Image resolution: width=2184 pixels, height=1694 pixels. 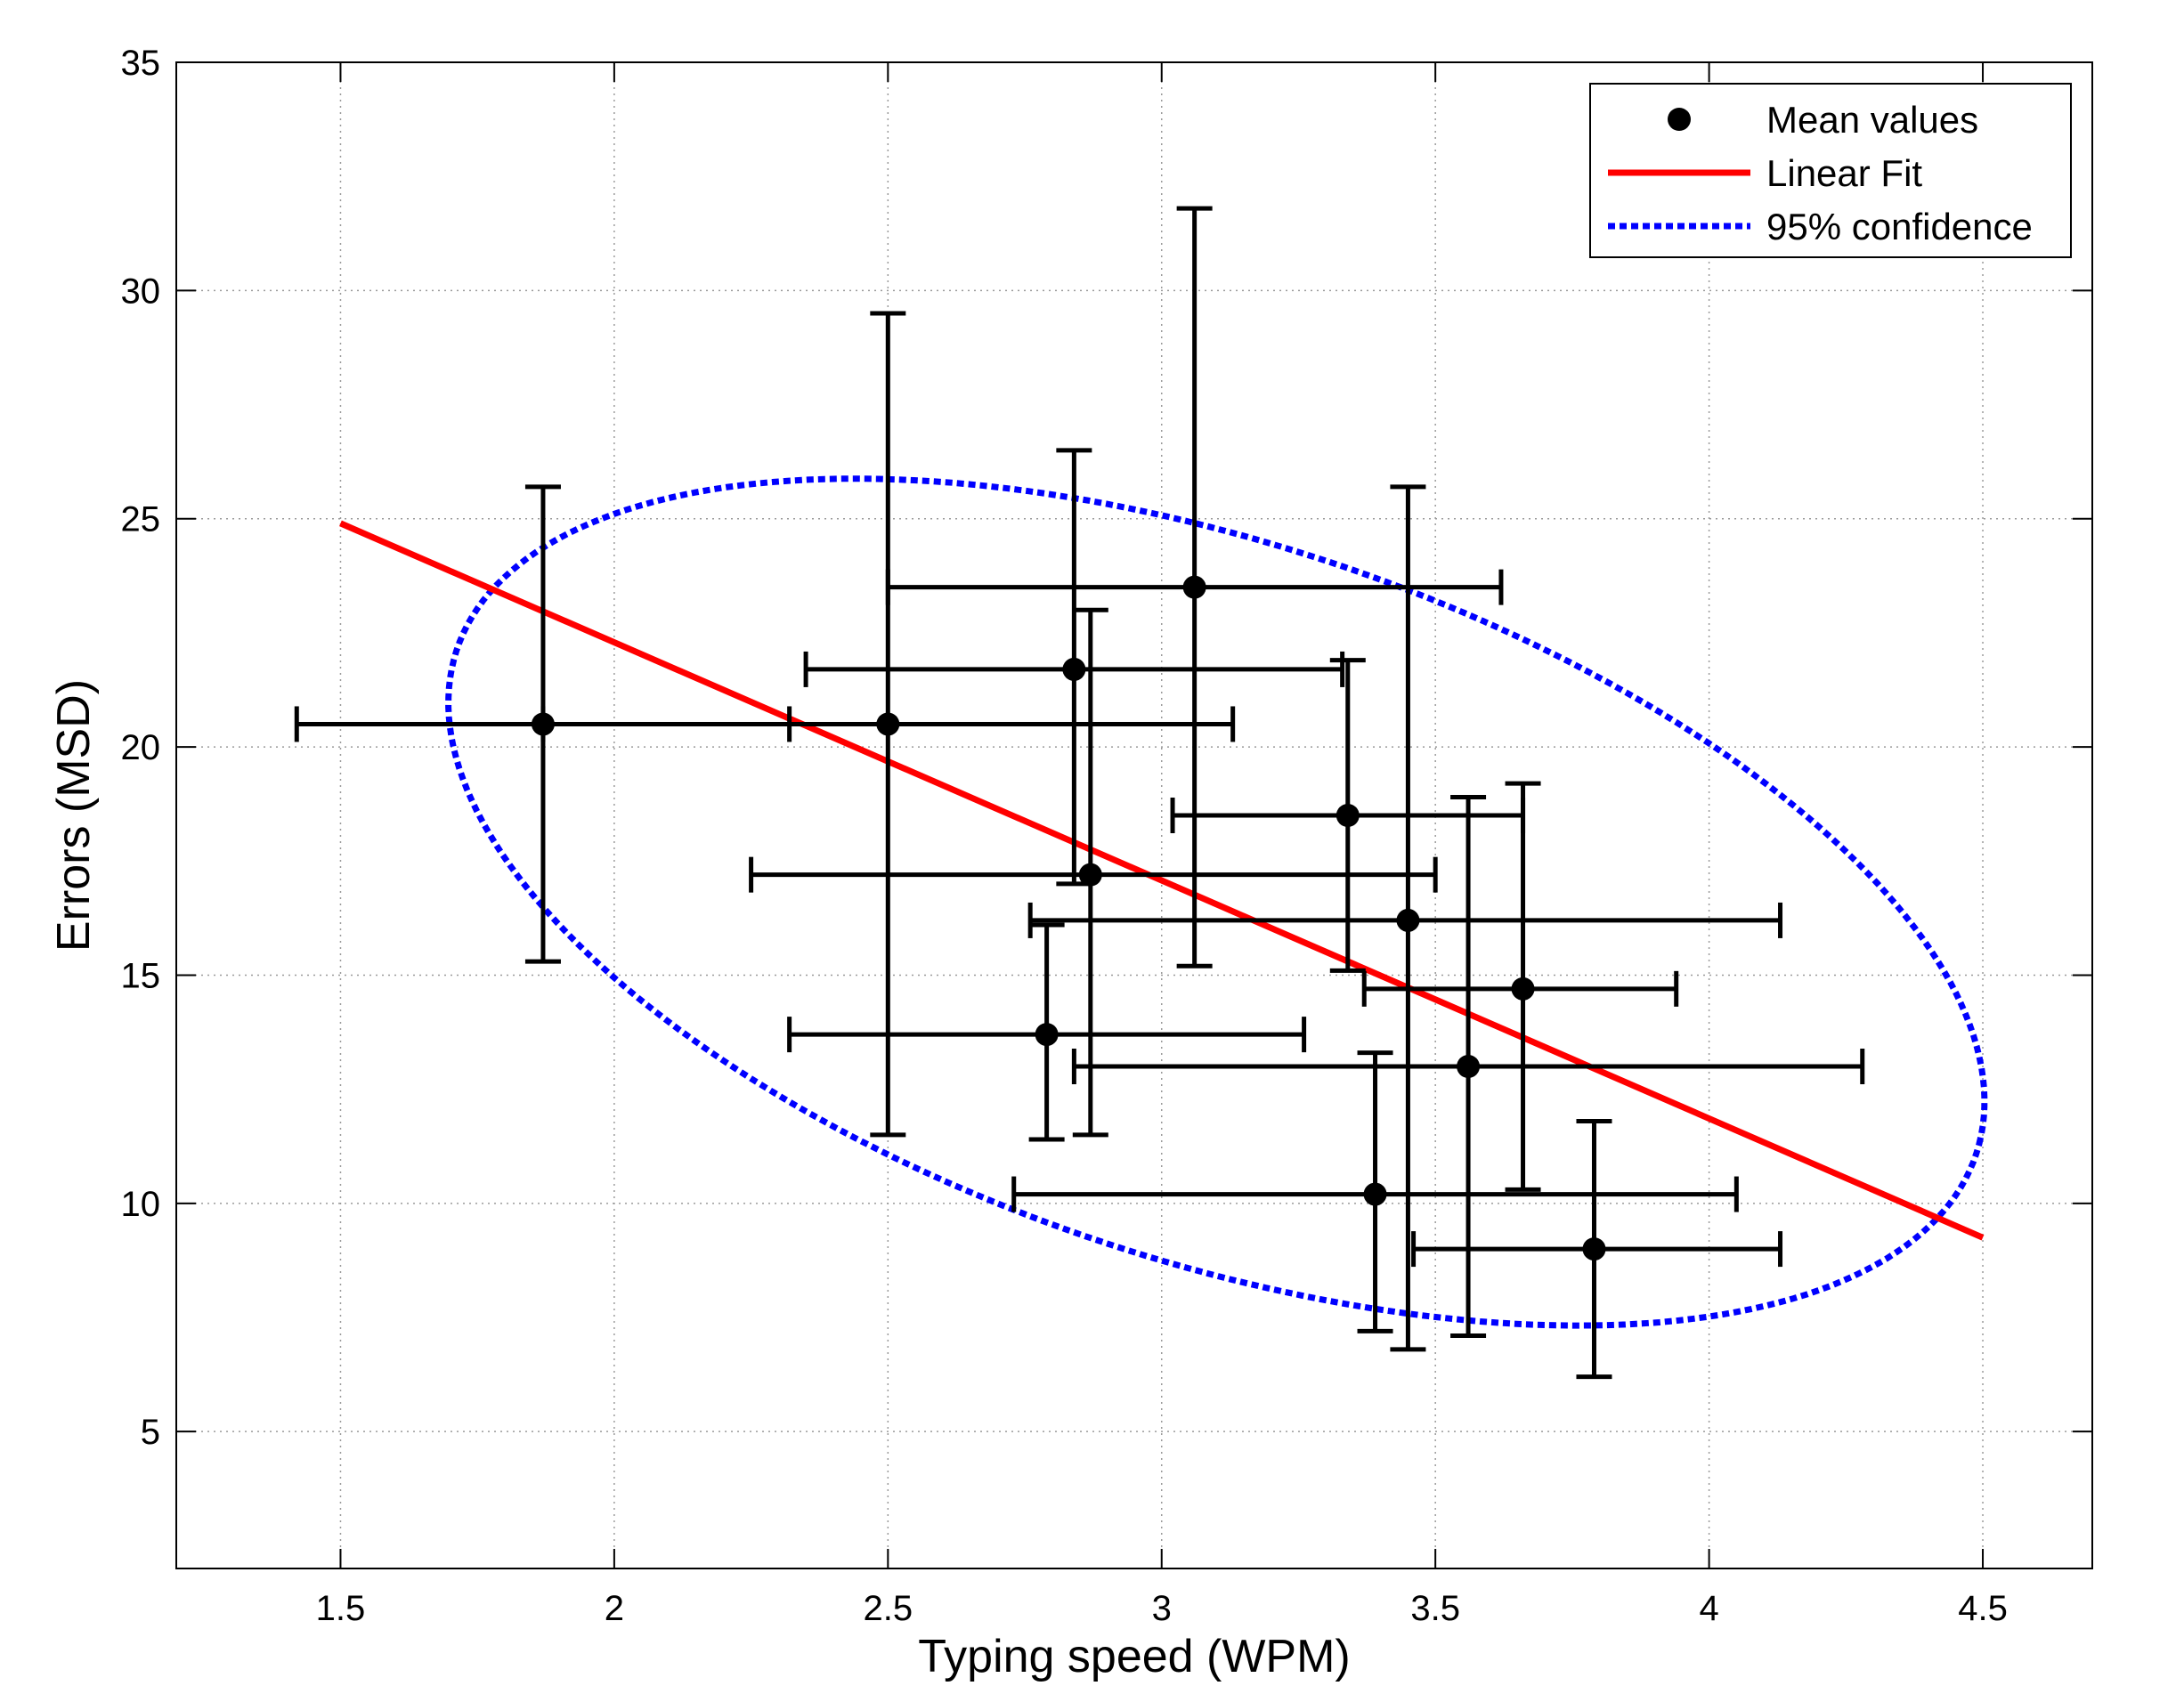 I want to click on legend: Mean values Linear Fit 95% confidence, so click(x=1830, y=170).